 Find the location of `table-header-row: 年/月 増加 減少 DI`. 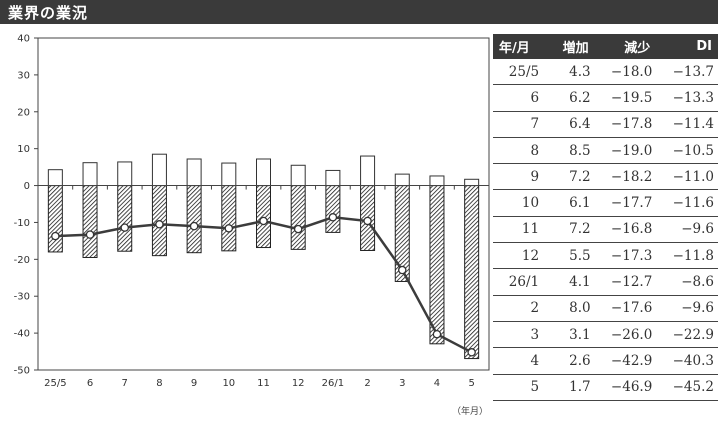

table-header-row: 年/月 増加 減少 DI is located at coordinates (605, 46).